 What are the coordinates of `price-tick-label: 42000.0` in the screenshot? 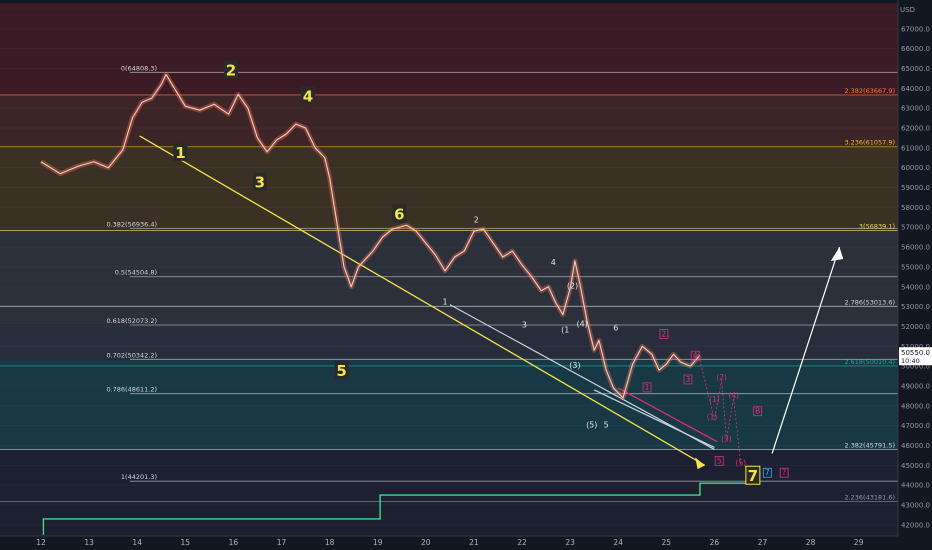 It's located at (915, 525).